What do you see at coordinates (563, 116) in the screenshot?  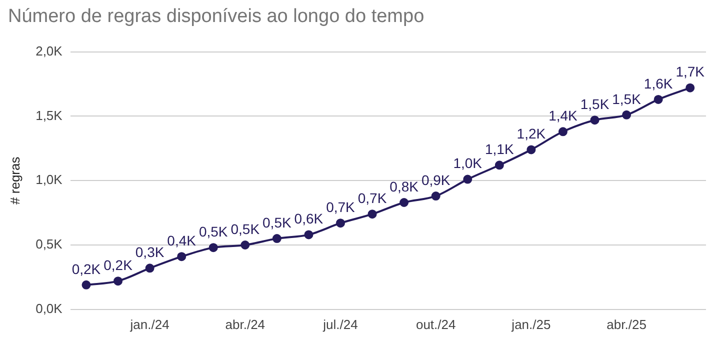 I see `data-label: 1,4K` at bounding box center [563, 116].